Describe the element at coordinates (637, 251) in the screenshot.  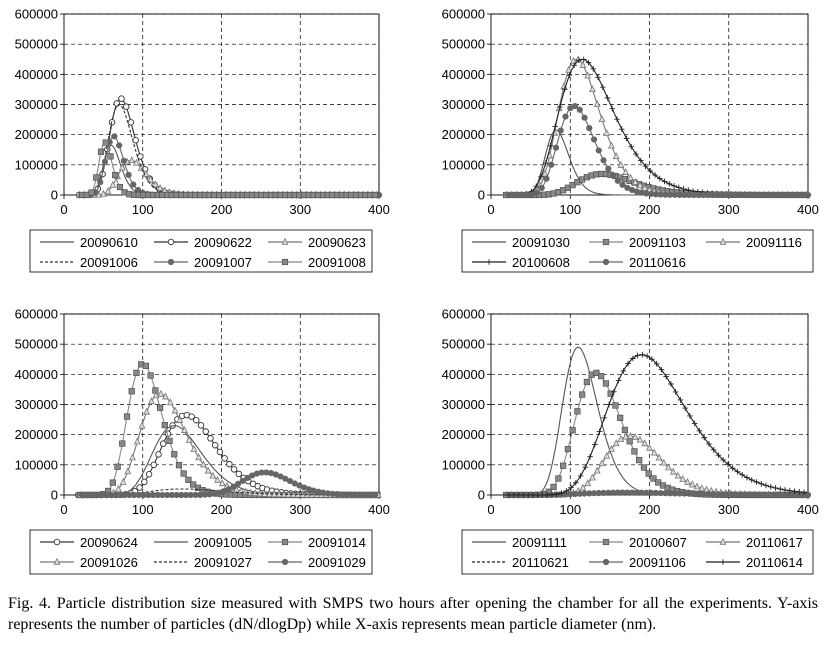
I see `legend: 20091030 20091103 20091116 20100608 20110616` at that location.